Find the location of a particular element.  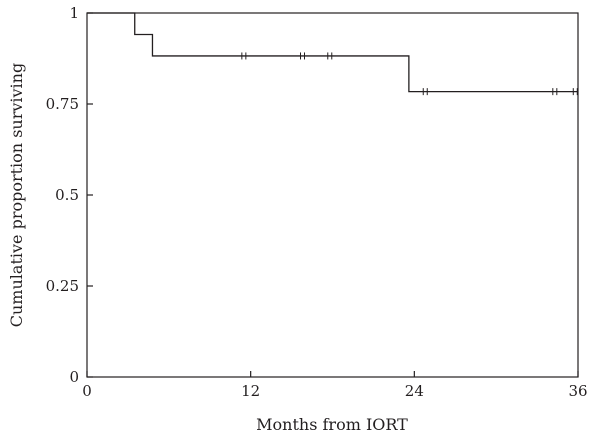

y-tick-label: 0.25 is located at coordinates (62, 286).